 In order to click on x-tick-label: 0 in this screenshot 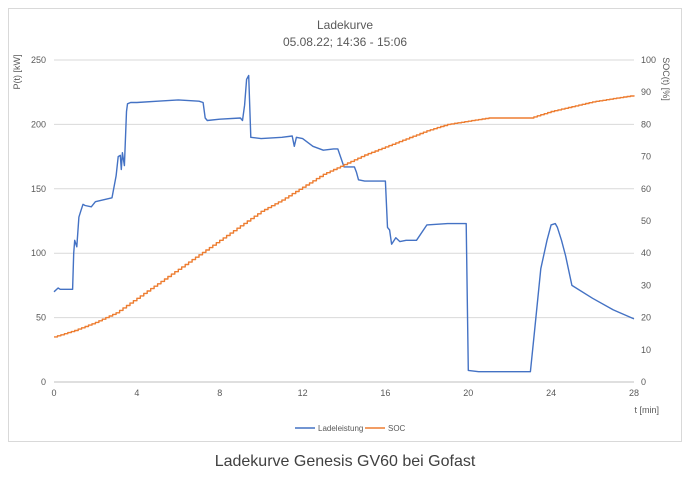, I will do `click(53, 393)`.